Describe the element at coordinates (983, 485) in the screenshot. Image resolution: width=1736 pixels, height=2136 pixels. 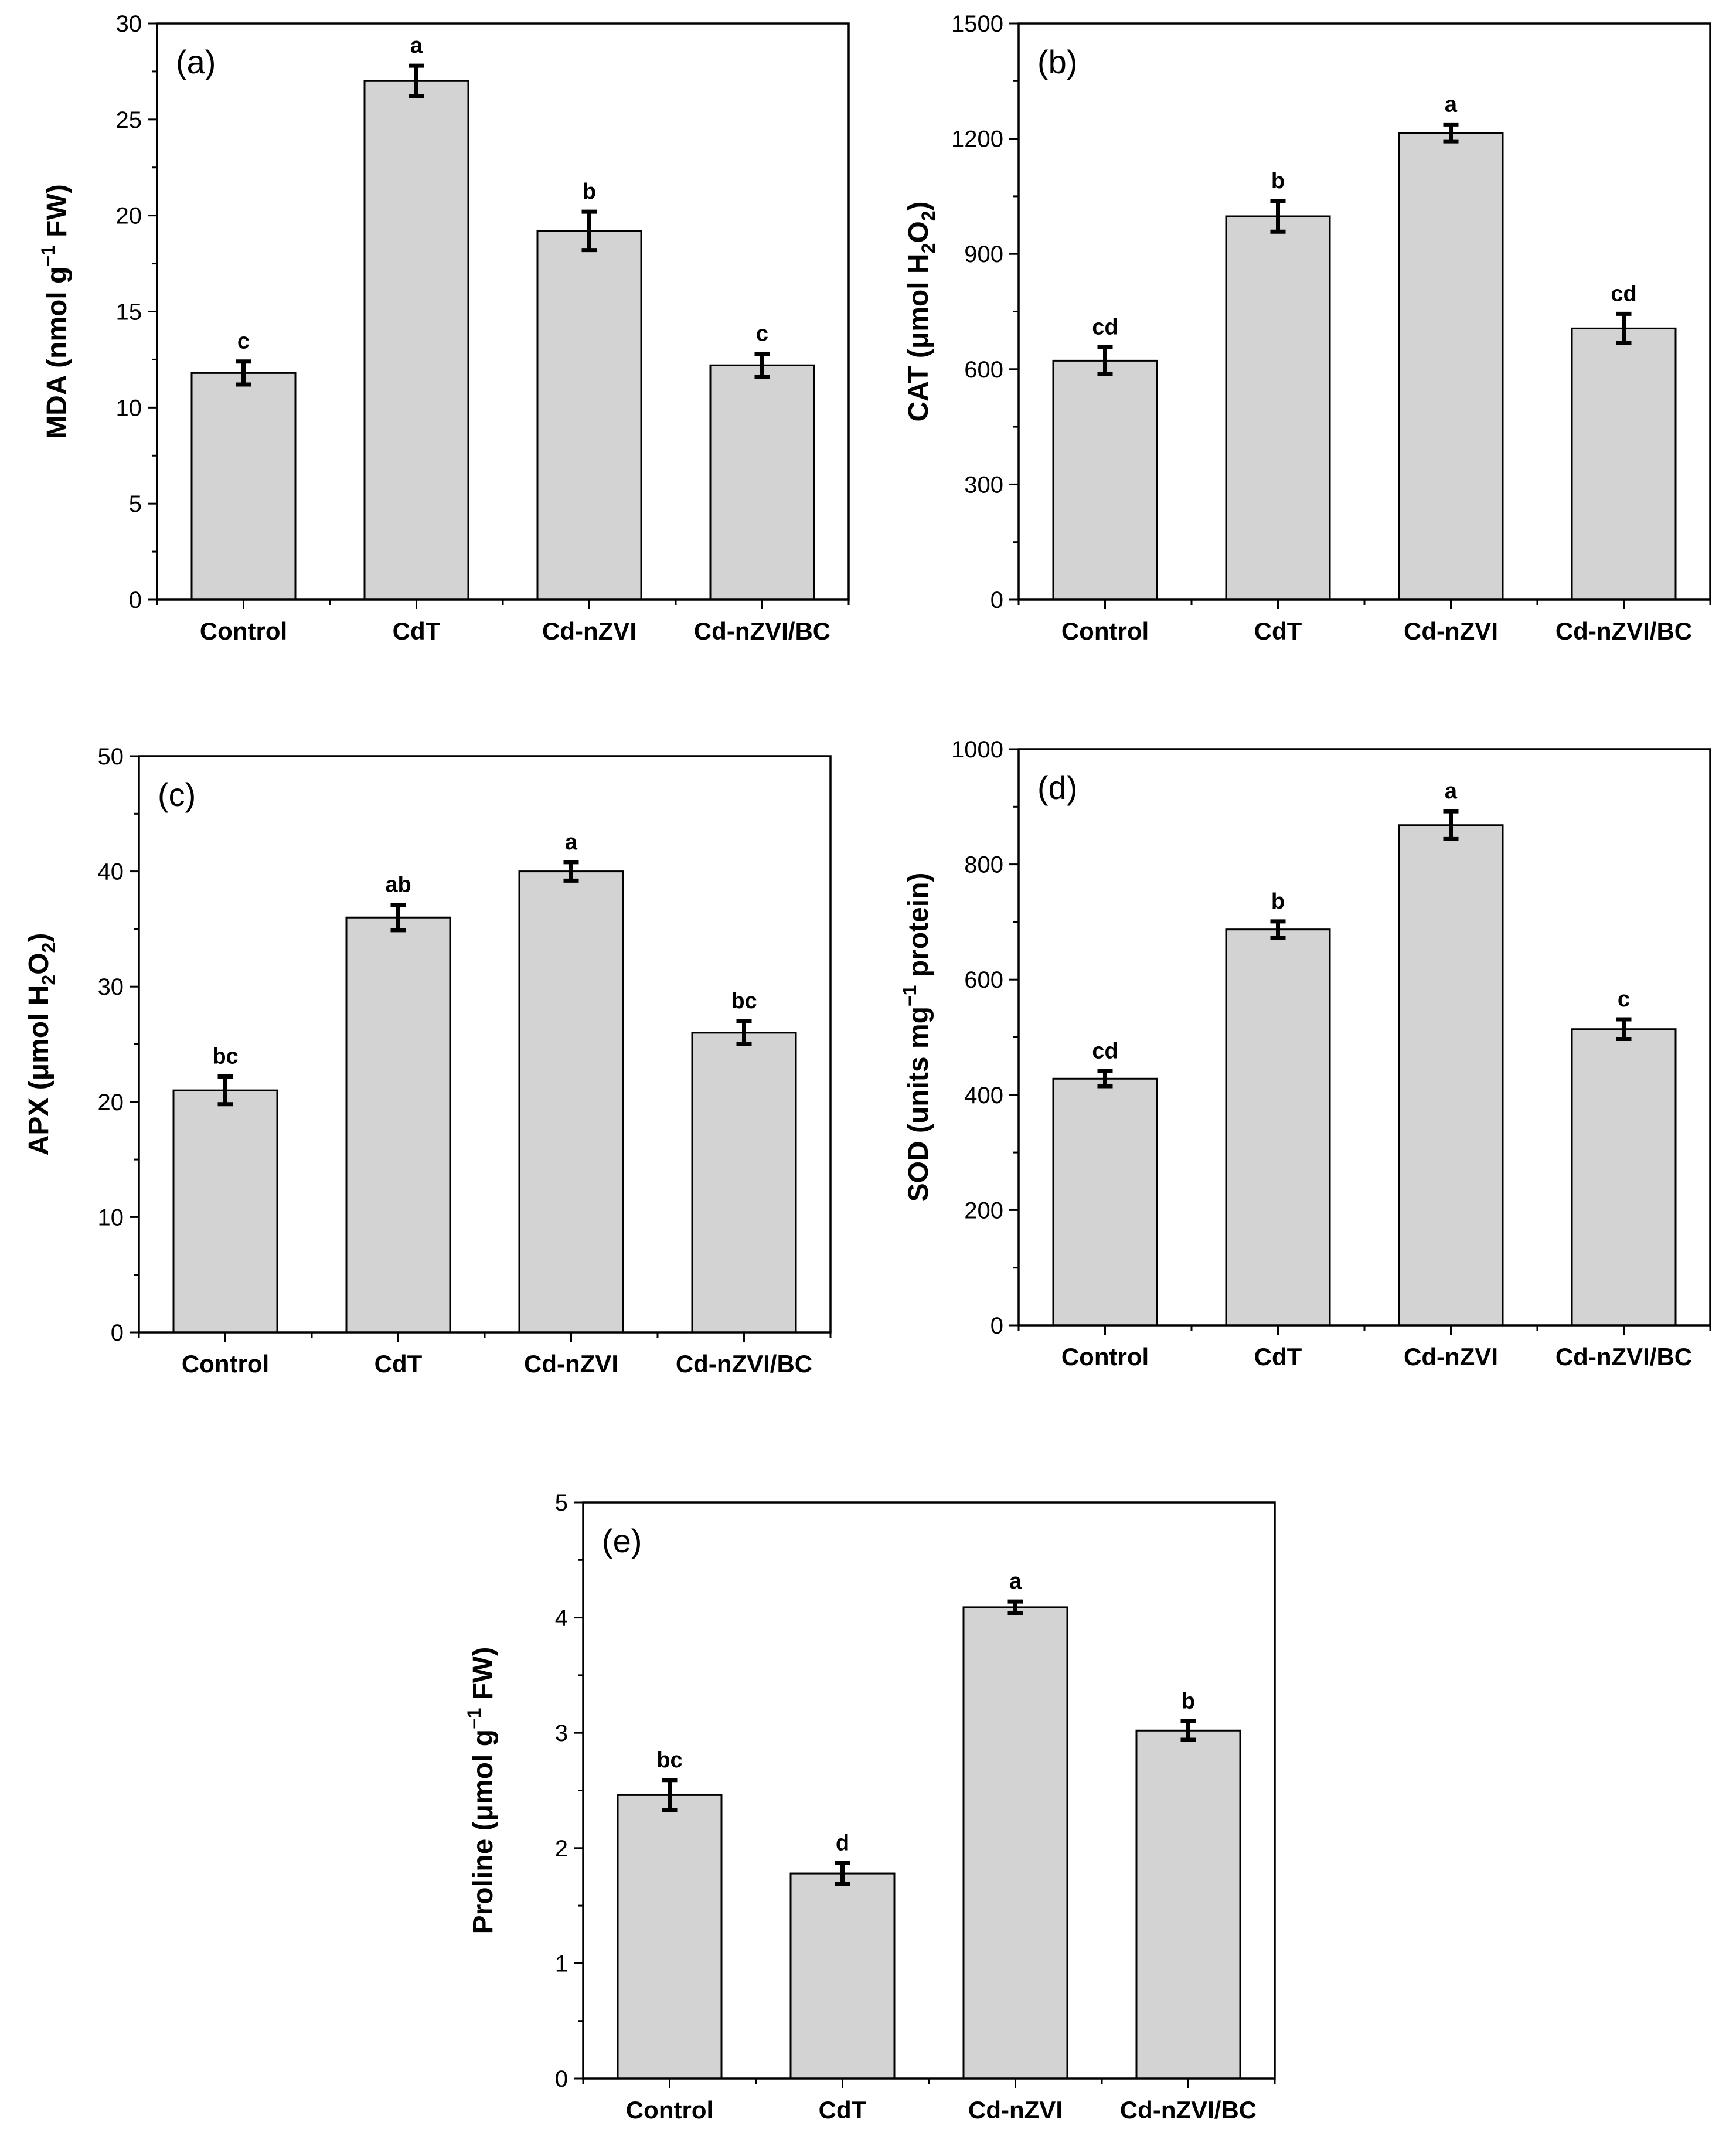
I see `y-tick-label: 300` at that location.